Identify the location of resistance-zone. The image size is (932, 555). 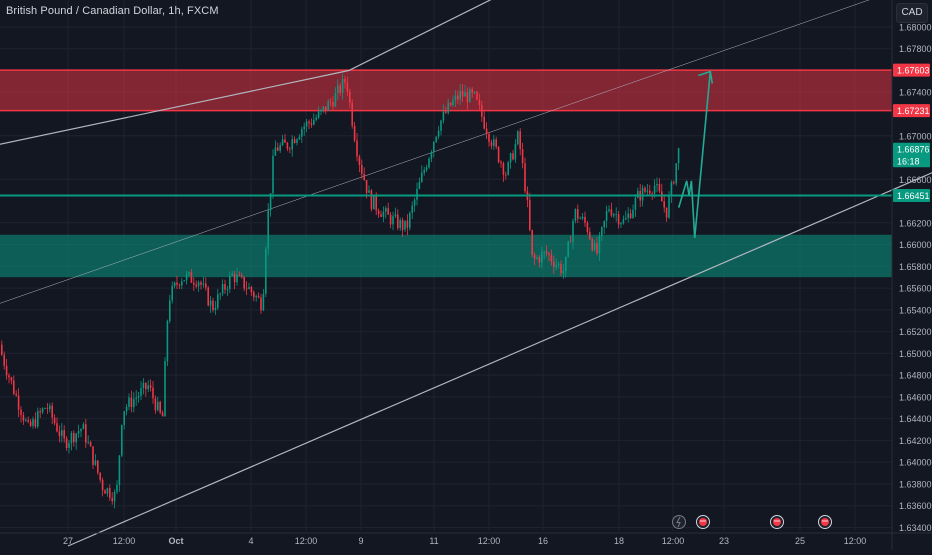
(446, 90).